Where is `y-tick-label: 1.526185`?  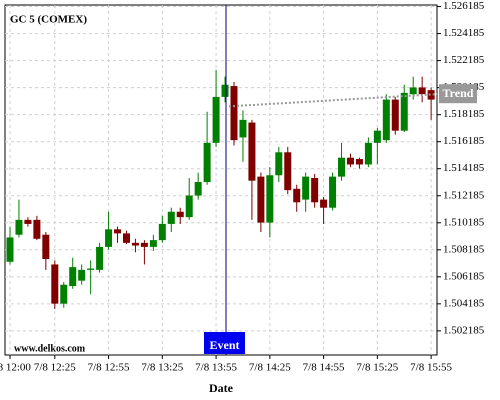 y-tick-label: 1.526185 is located at coordinates (464, 6).